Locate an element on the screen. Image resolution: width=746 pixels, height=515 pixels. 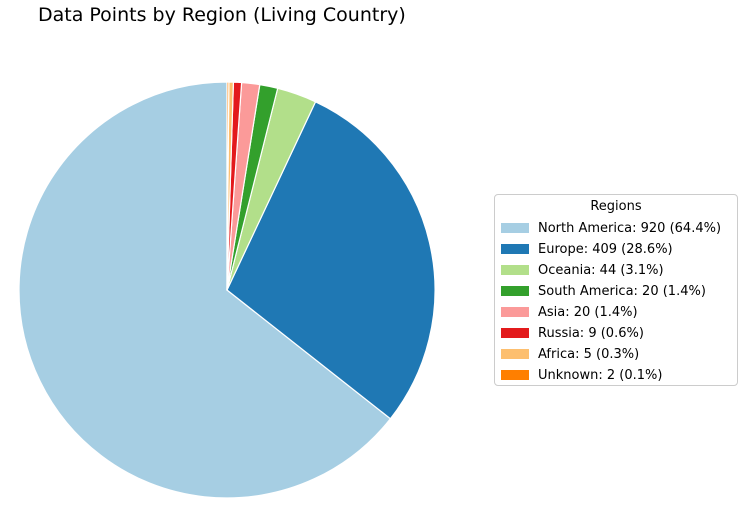
legend-item-africa: Africa: 5 (0.3%) is located at coordinates (570, 354).